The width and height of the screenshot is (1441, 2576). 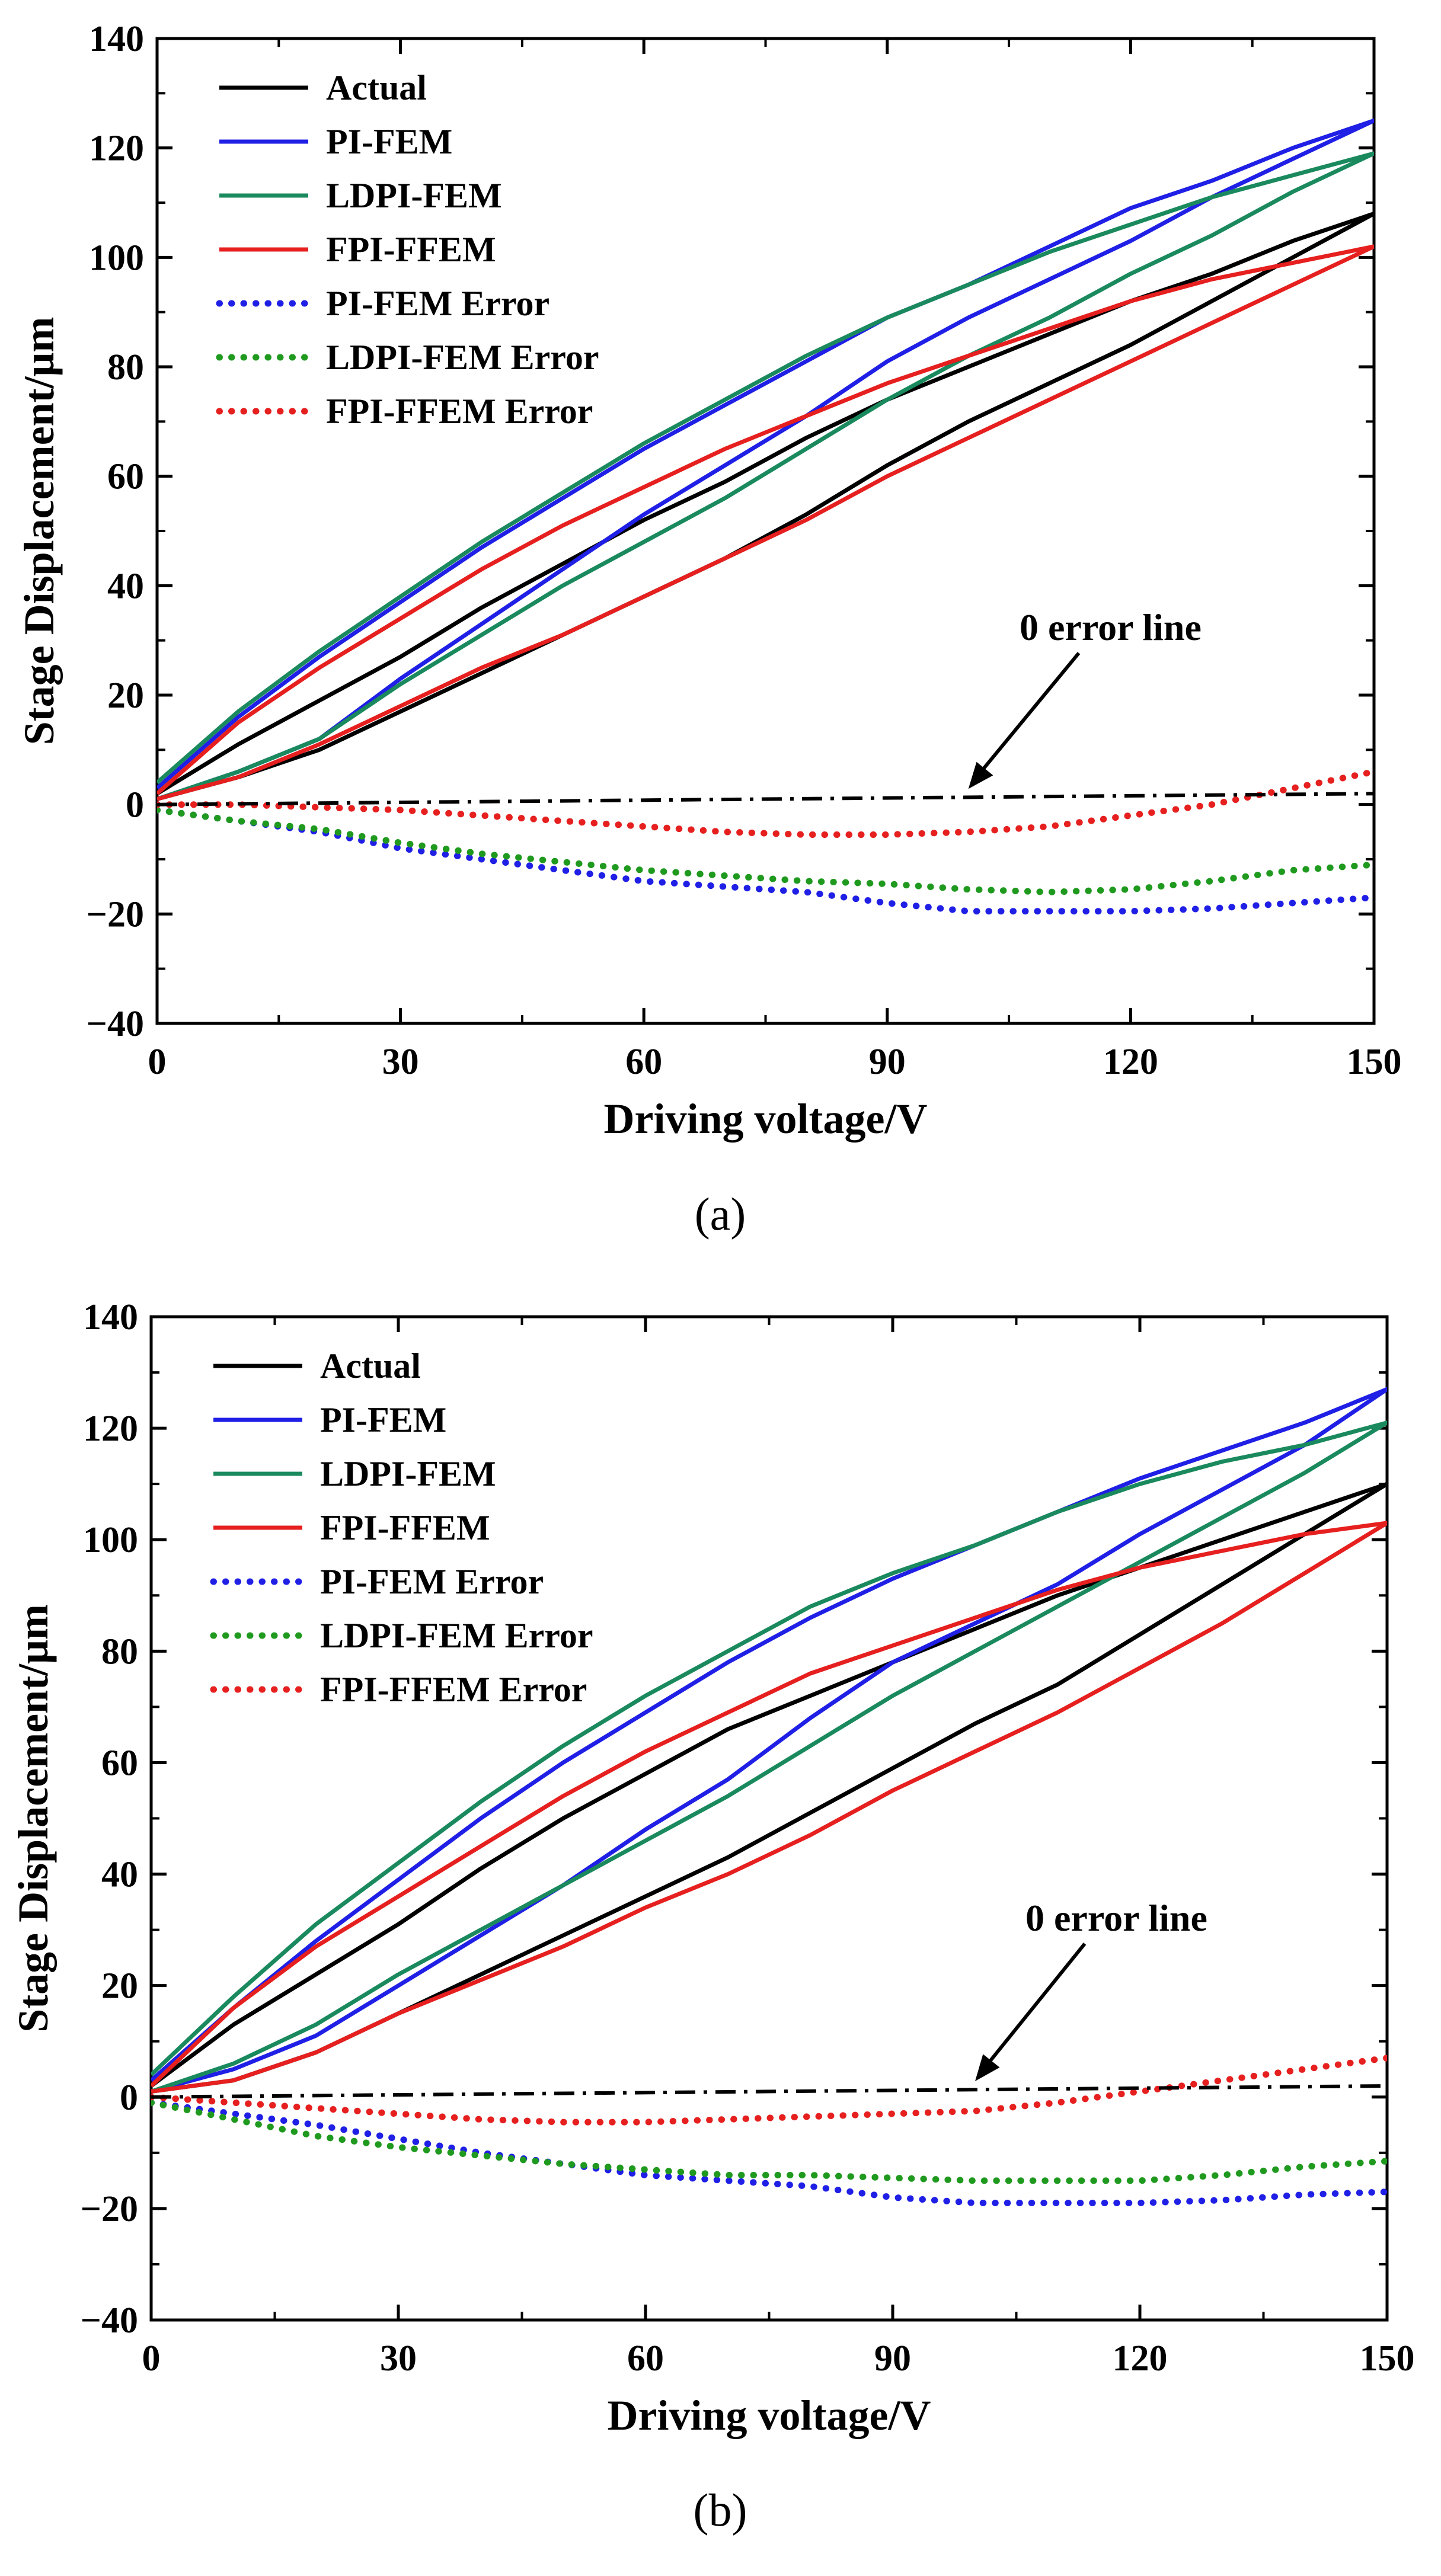 What do you see at coordinates (720, 1214) in the screenshot?
I see `panel-caption: (a)` at bounding box center [720, 1214].